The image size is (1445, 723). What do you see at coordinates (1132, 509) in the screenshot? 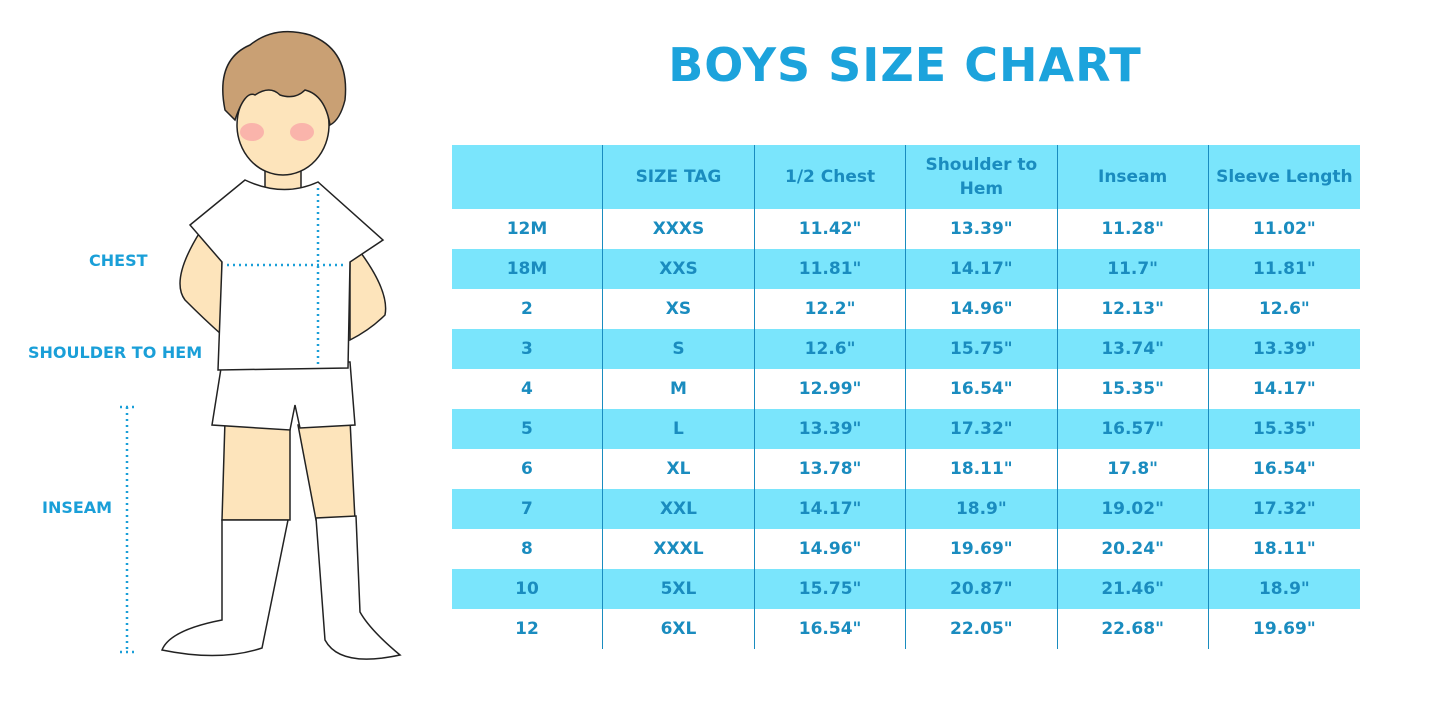
I see `table-cell: 19.02"` at bounding box center [1132, 509].